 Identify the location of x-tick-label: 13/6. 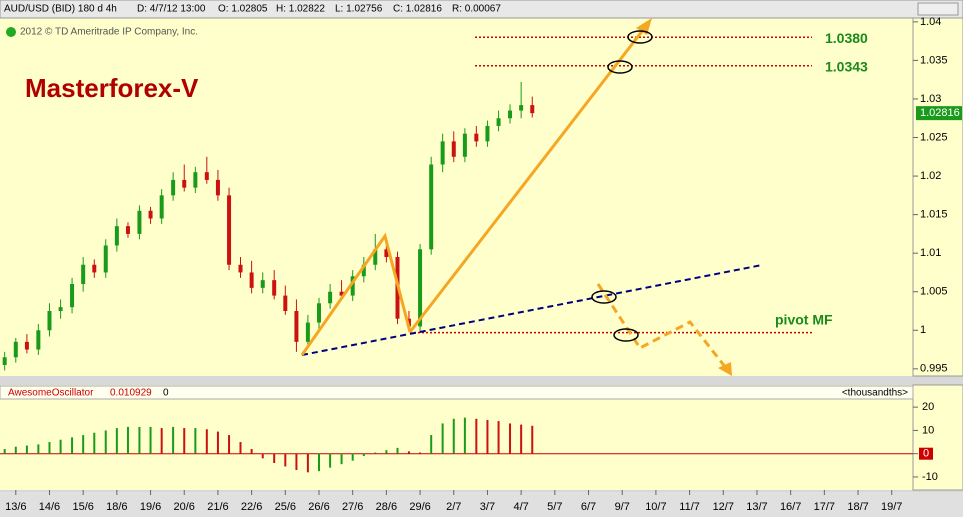
(15, 507).